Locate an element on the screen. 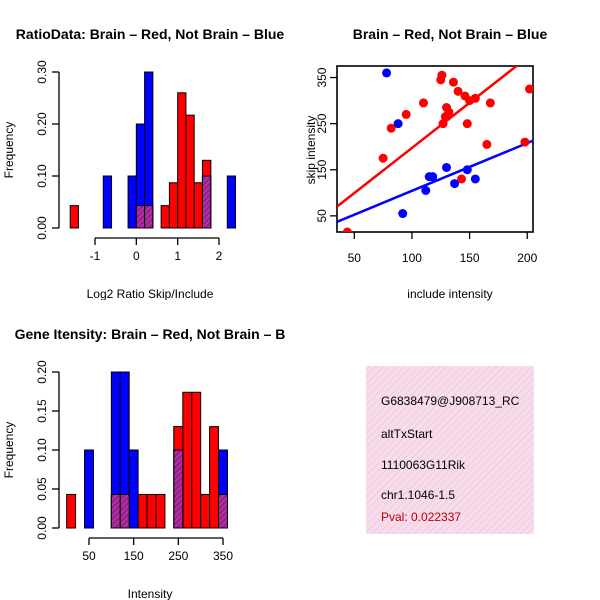  genomic-location: chr1.1046-1.5 is located at coordinates (418, 495).